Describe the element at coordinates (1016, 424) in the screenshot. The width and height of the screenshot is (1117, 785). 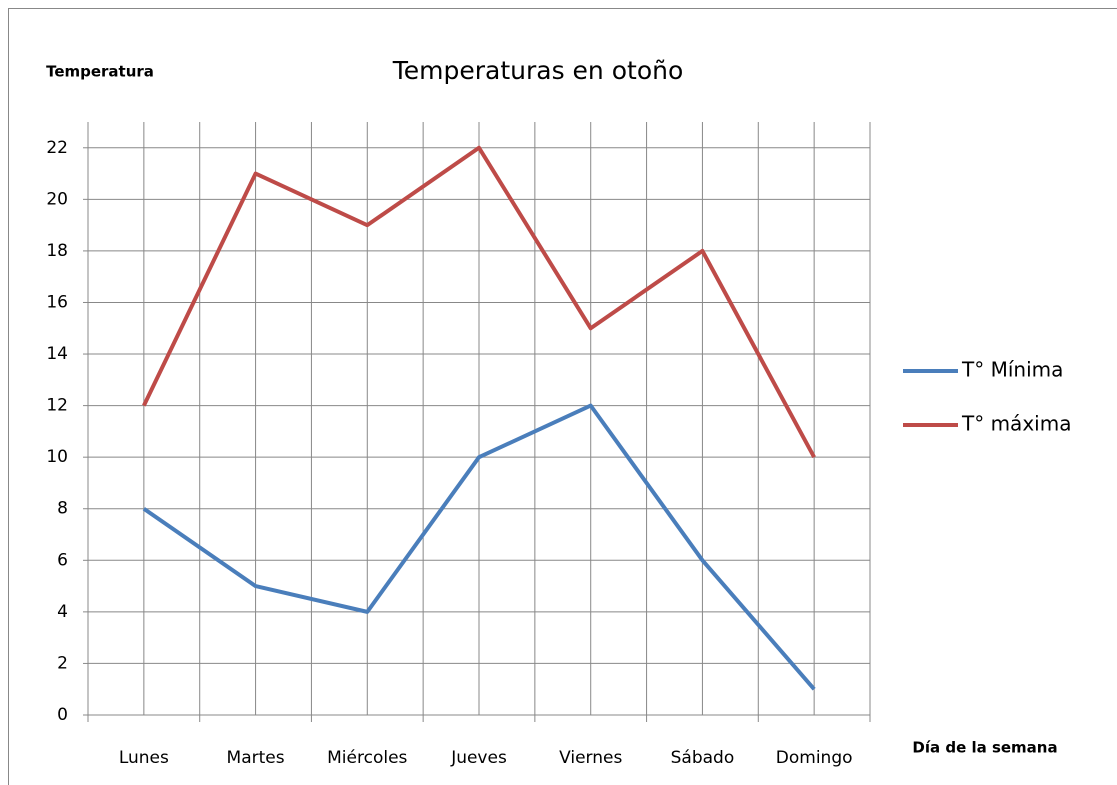
I see `legend-label: T° máxima` at that location.